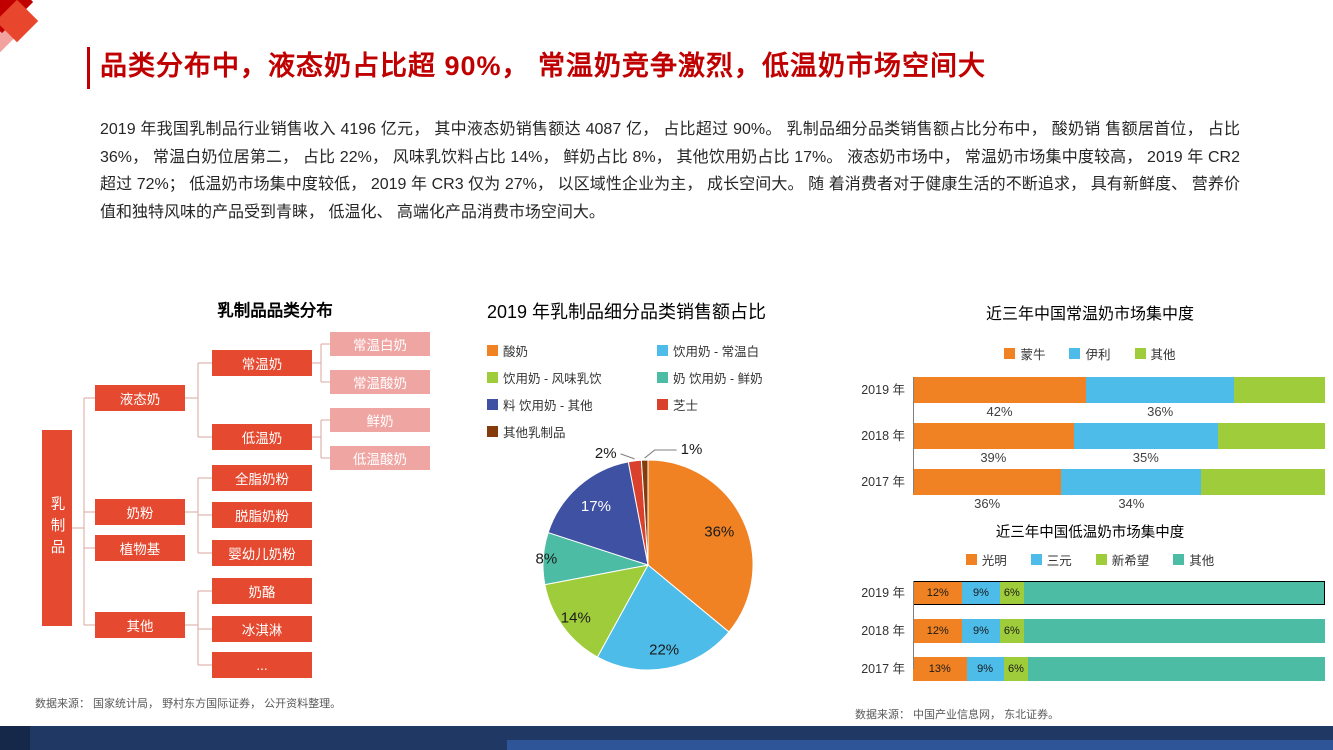 This screenshot has height=750, width=1333. What do you see at coordinates (380, 420) in the screenshot?
I see `tree-node: 鲜奶` at bounding box center [380, 420].